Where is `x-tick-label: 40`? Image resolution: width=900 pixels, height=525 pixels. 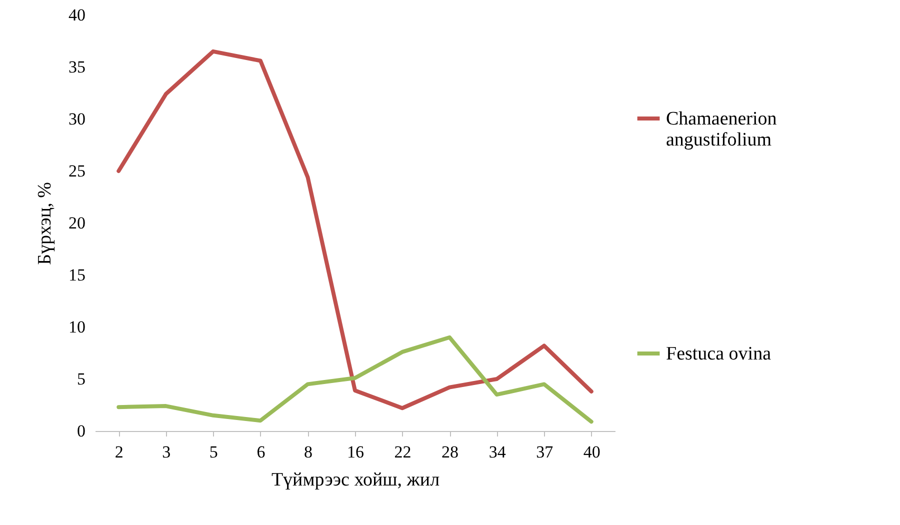
x-tick-label: 40 is located at coordinates (591, 452).